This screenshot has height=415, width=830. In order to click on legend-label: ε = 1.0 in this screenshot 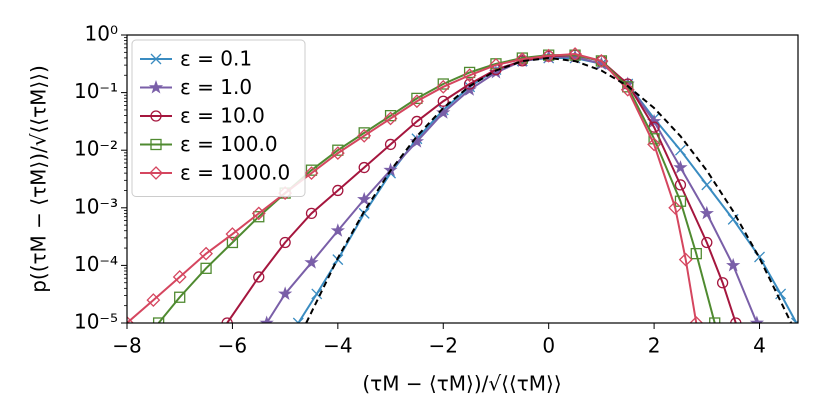, I will do `click(216, 87)`.